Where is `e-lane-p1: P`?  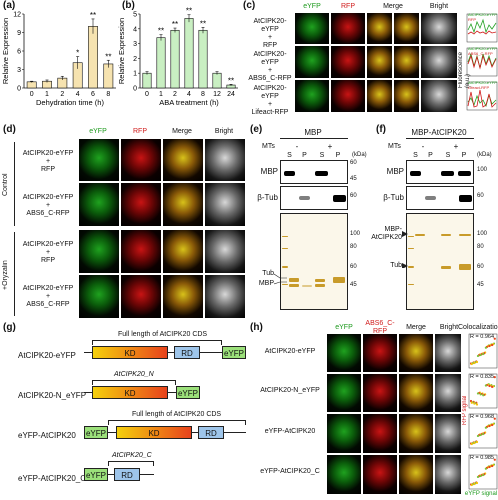 e-lane-p1: P is located at coordinates (304, 155).